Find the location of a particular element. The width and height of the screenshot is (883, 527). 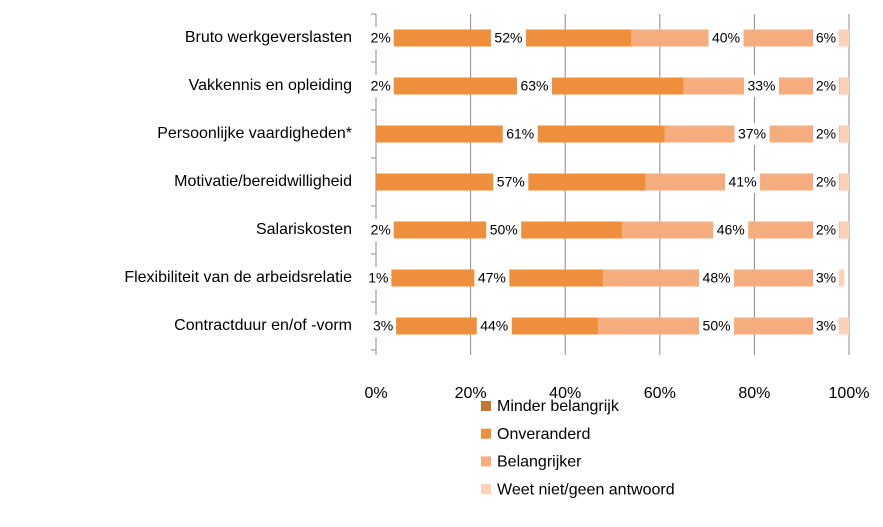

x-tick-label: 100% is located at coordinates (849, 393).